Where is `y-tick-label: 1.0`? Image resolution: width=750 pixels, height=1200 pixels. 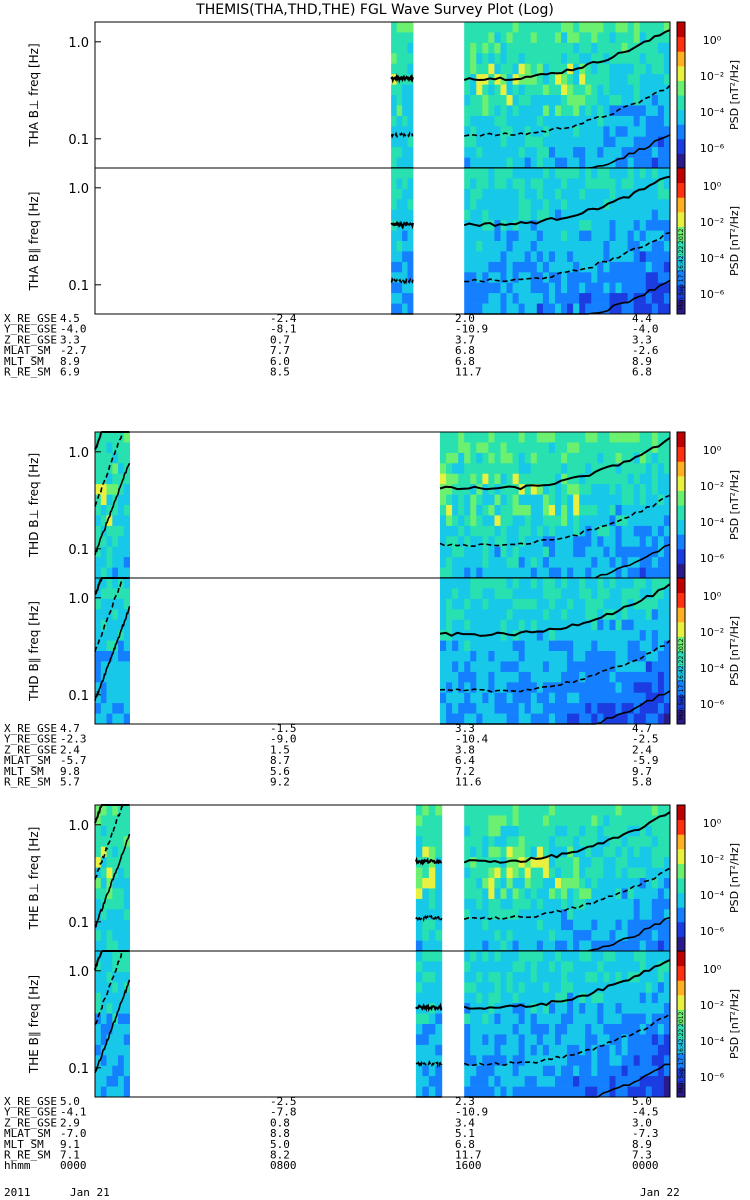 y-tick-label: 1.0 is located at coordinates (78, 972).